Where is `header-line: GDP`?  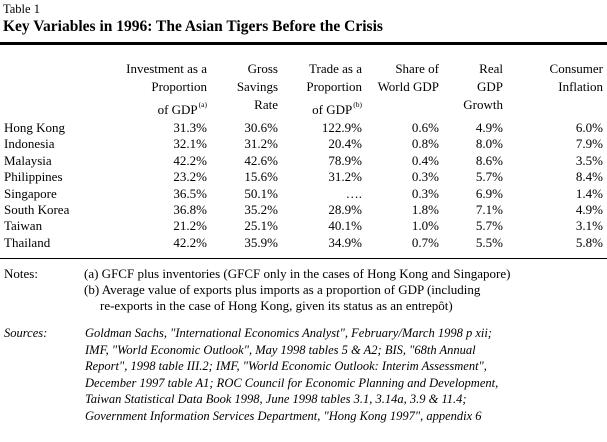
header-line: GDP is located at coordinates (489, 86).